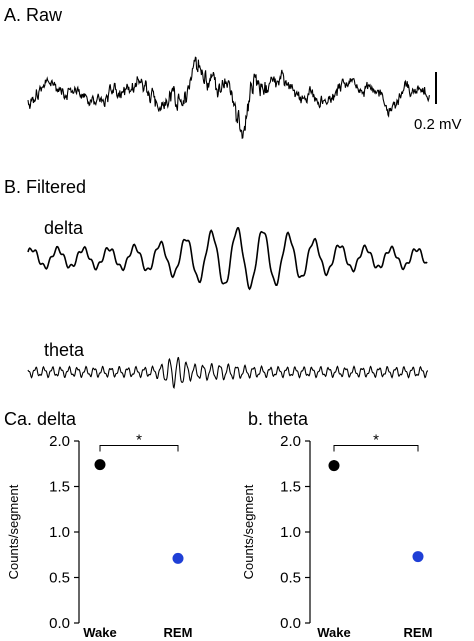 The height and width of the screenshot is (641, 474). I want to click on delta-trace-label: delta, so click(64, 228).